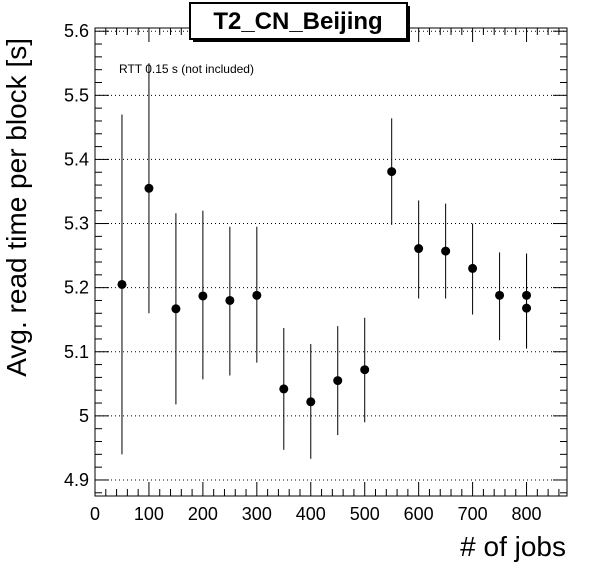 This screenshot has width=596, height=572. I want to click on x-axis-title: # of jobs, so click(513, 546).